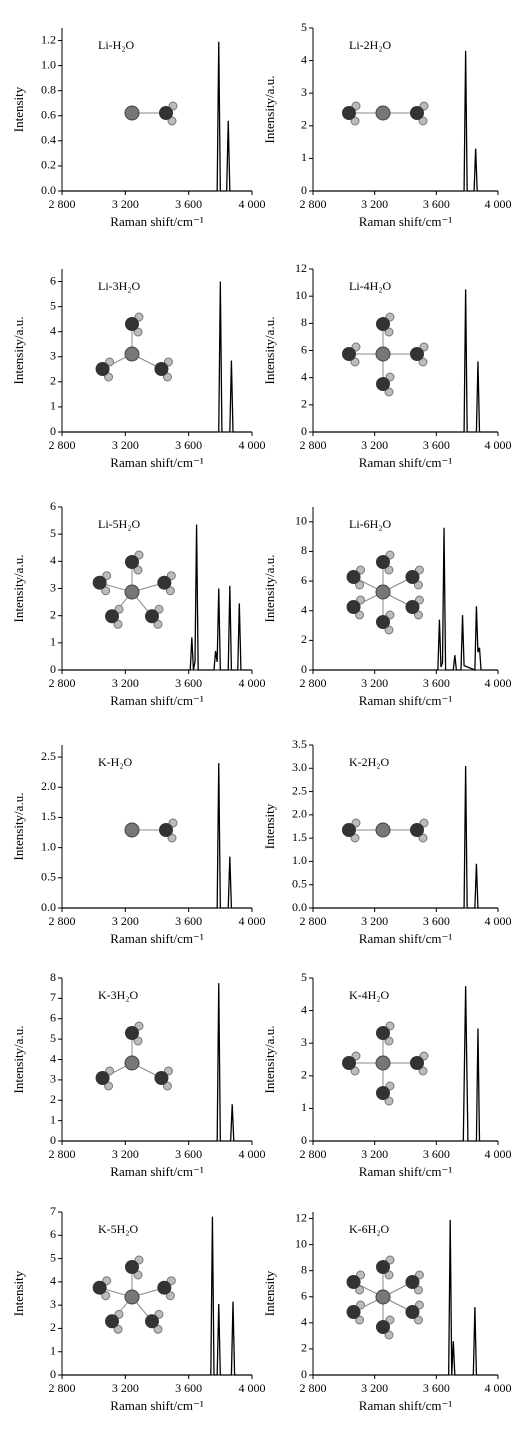 This screenshot has height=1442, width=526. I want to click on y-tick-label: 1, so click(53, 1350).